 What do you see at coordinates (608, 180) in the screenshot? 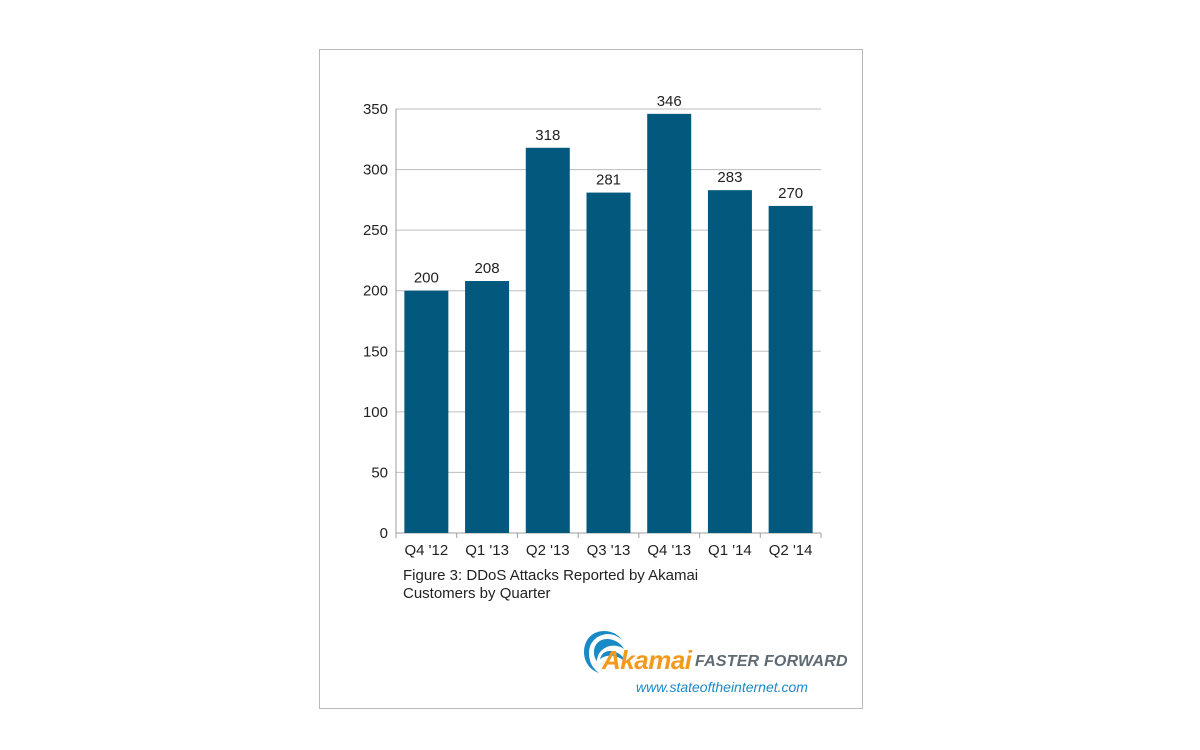
I see `data-label: 281` at bounding box center [608, 180].